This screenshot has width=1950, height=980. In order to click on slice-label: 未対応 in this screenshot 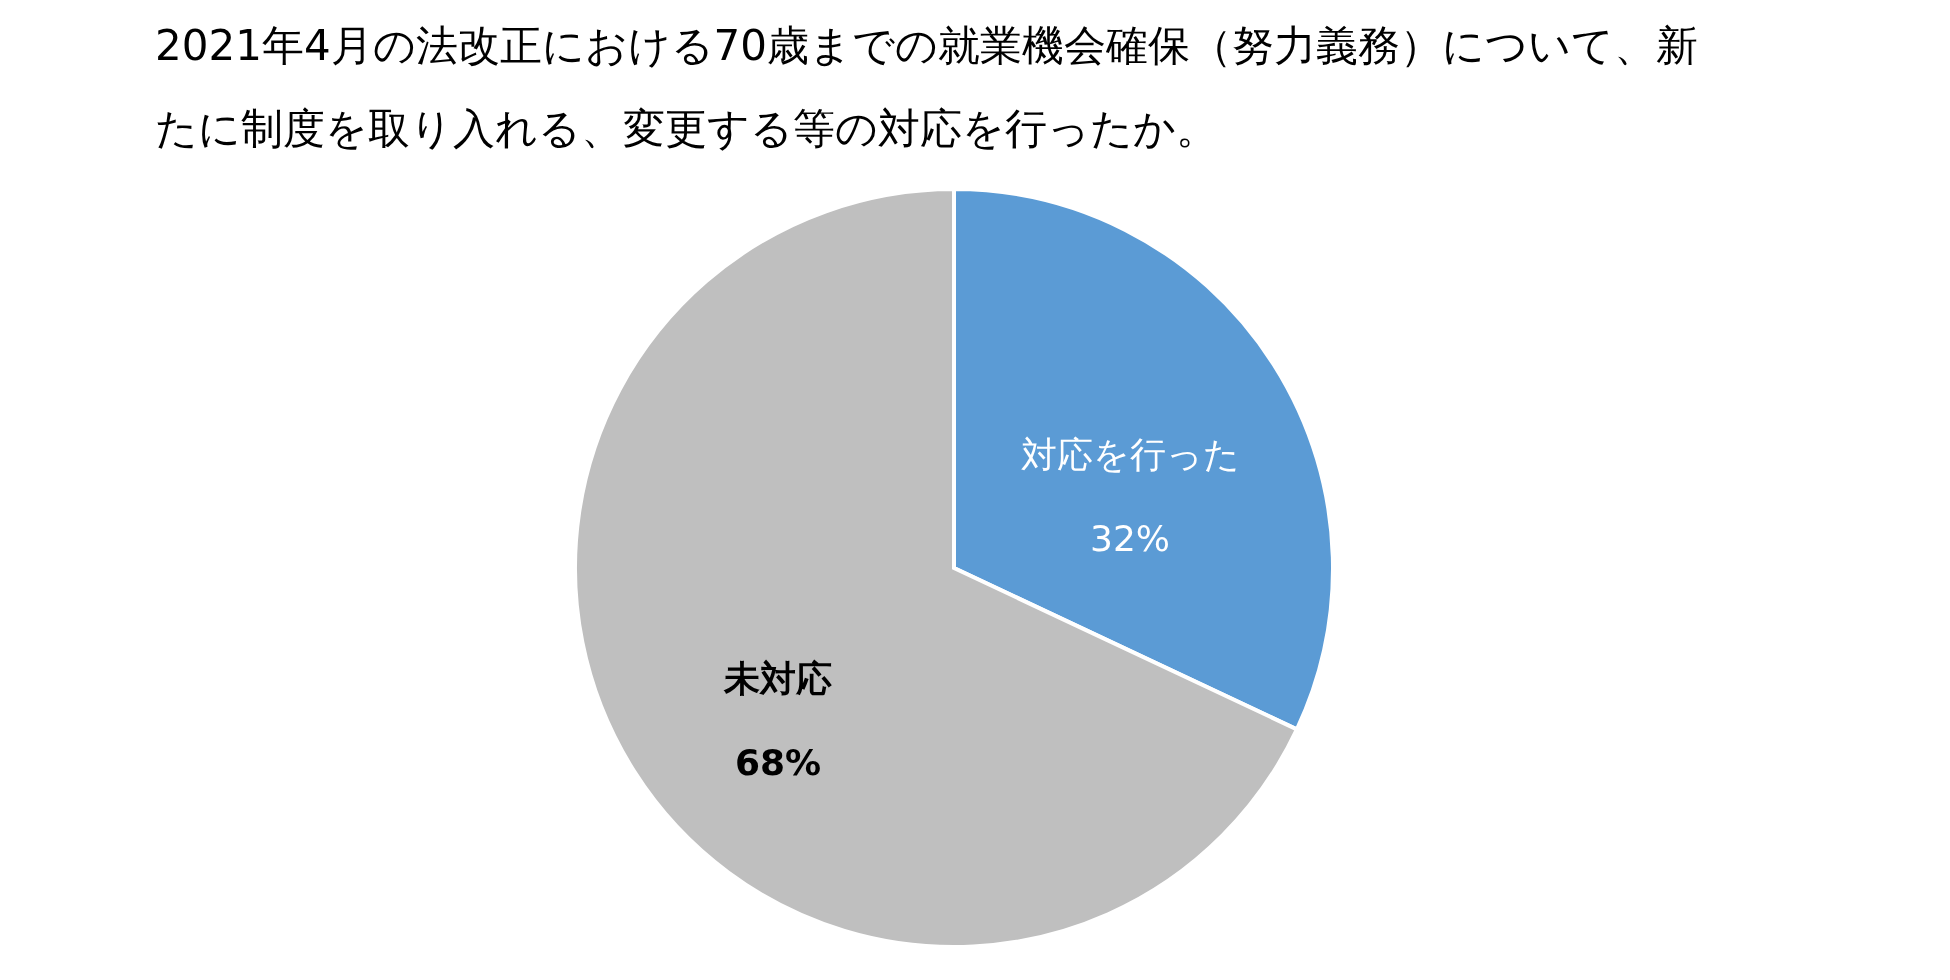, I will do `click(777, 678)`.